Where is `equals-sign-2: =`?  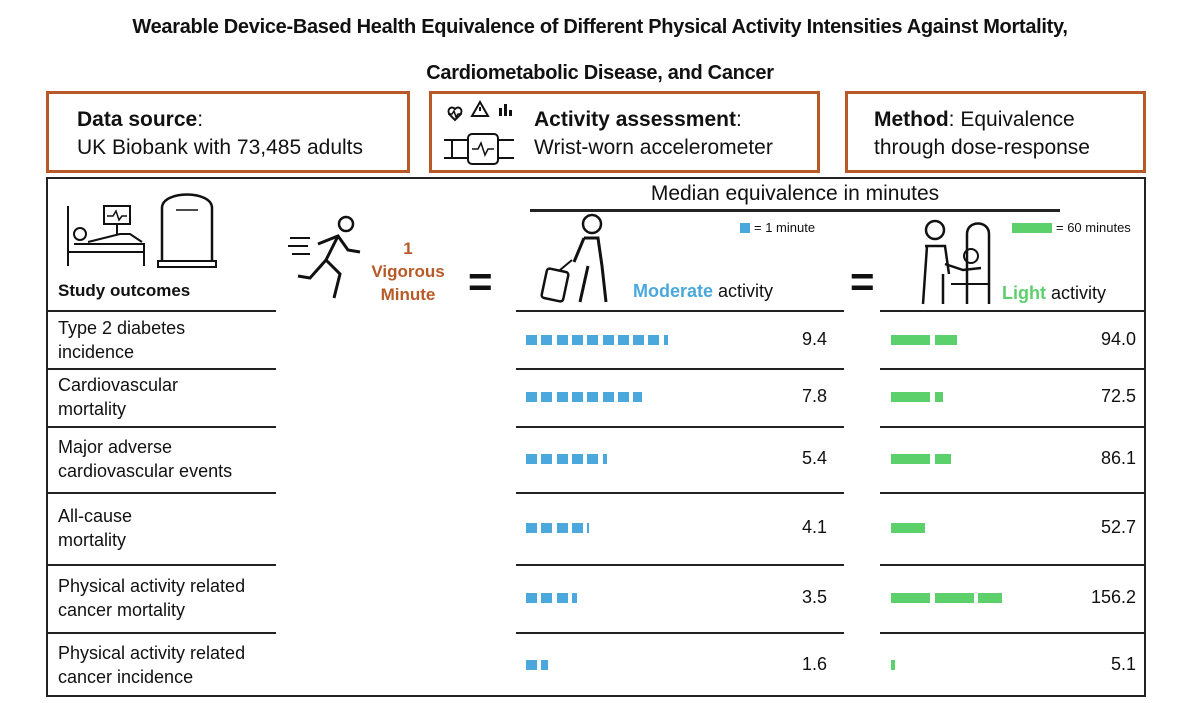 equals-sign-2: = is located at coordinates (862, 281).